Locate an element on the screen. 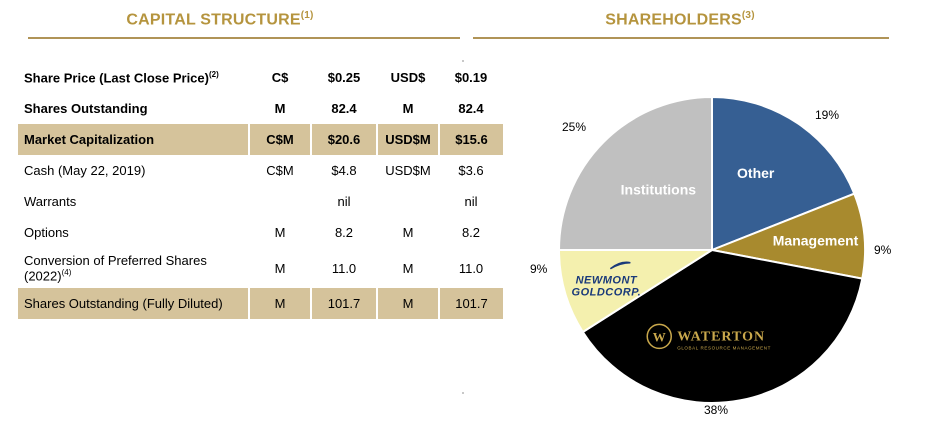 This screenshot has height=431, width=943. row-label: Warrants is located at coordinates (50, 201).